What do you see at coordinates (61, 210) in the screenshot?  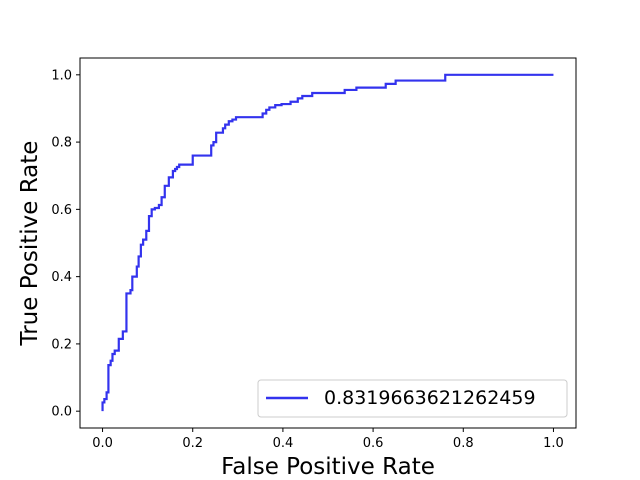 I see `y-tick-label: 0.6` at bounding box center [61, 210].